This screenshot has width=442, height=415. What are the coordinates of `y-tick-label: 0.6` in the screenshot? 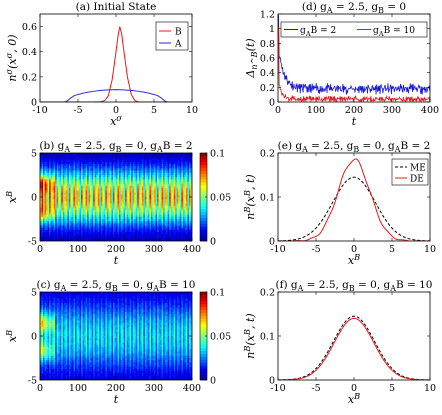 It's located at (267, 59).